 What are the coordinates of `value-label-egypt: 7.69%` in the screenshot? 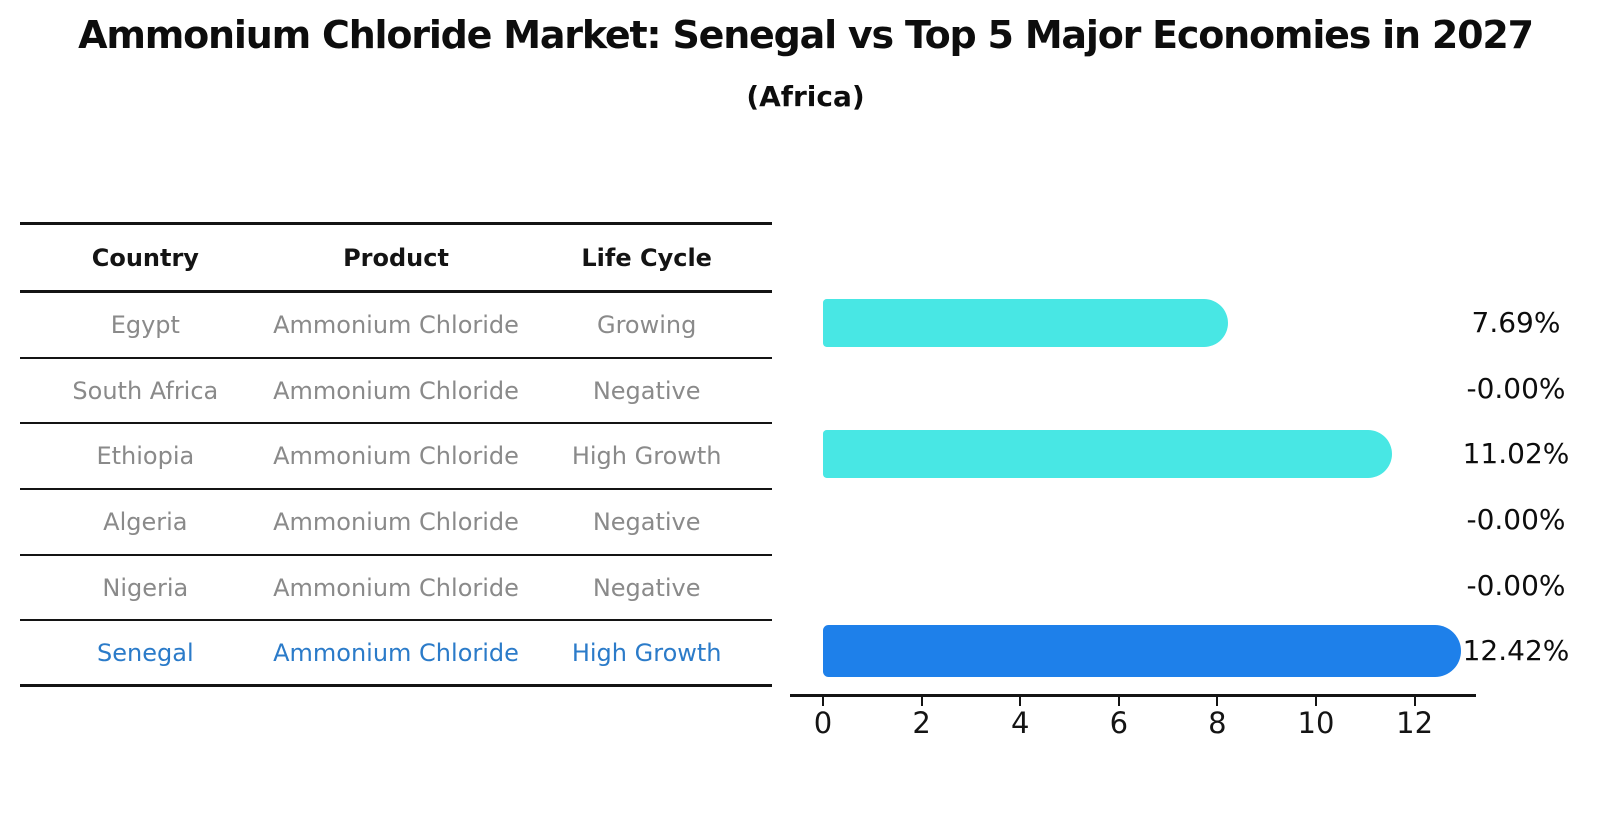 It's located at (1516, 322).